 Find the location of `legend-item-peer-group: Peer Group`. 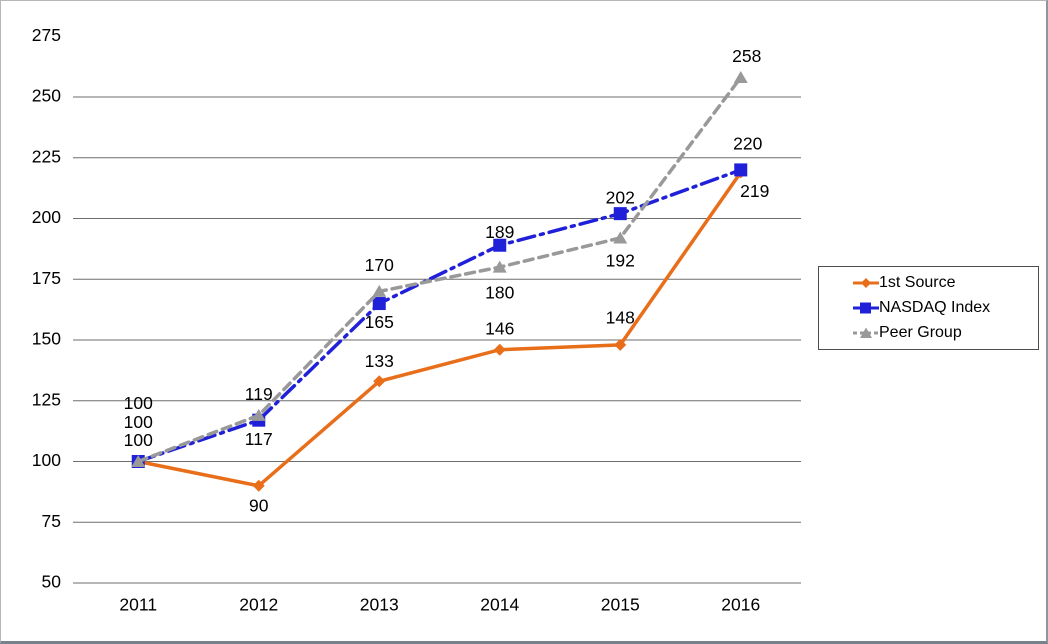

legend-item-peer-group: Peer Group is located at coordinates (945, 333).